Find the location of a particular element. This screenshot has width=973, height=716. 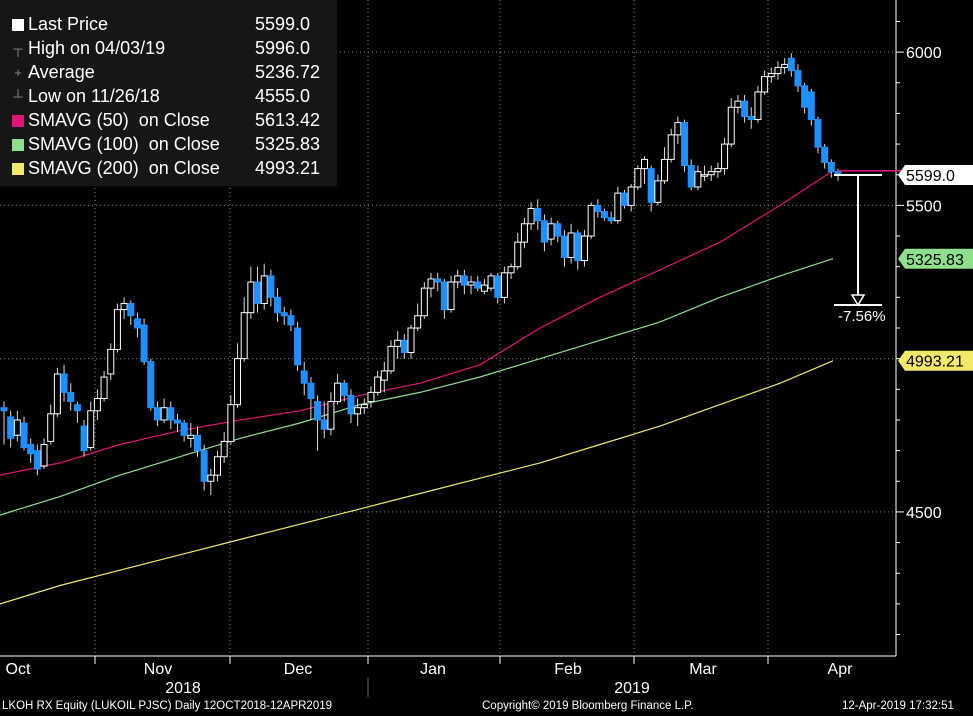

year-label: 2018 is located at coordinates (183, 688).